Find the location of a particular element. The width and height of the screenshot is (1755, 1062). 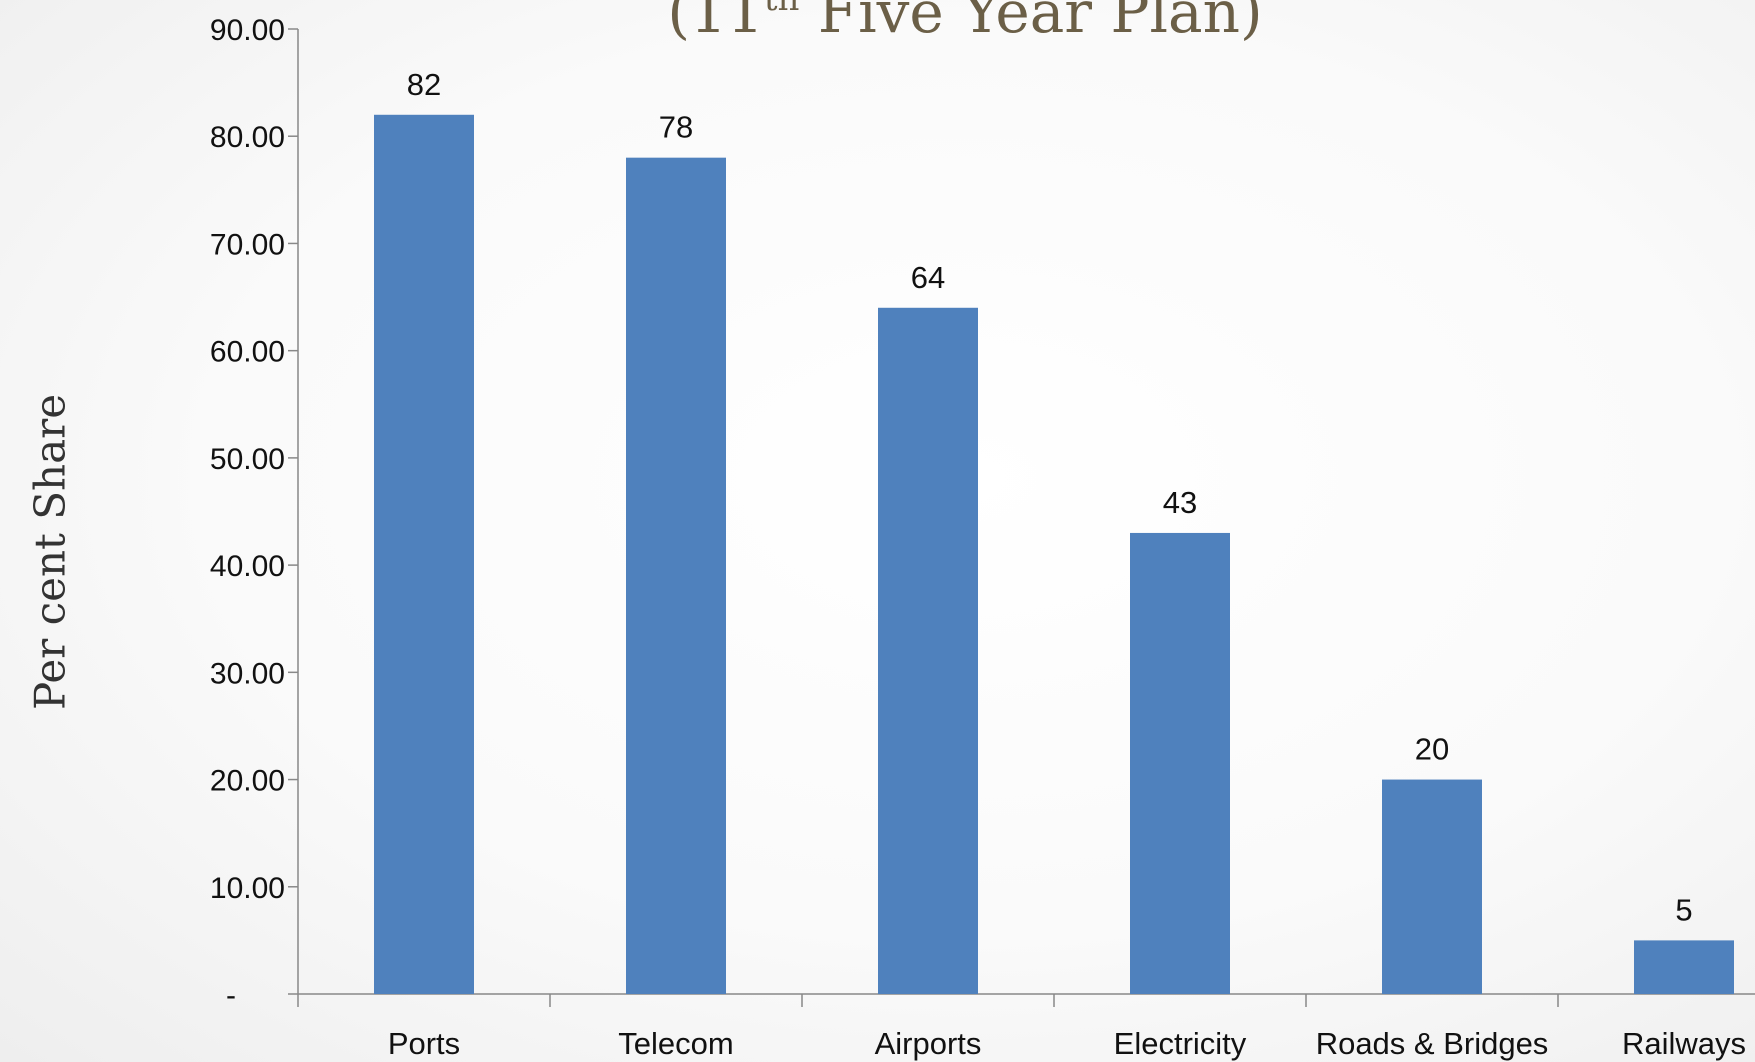

data-label: 64 is located at coordinates (928, 277).